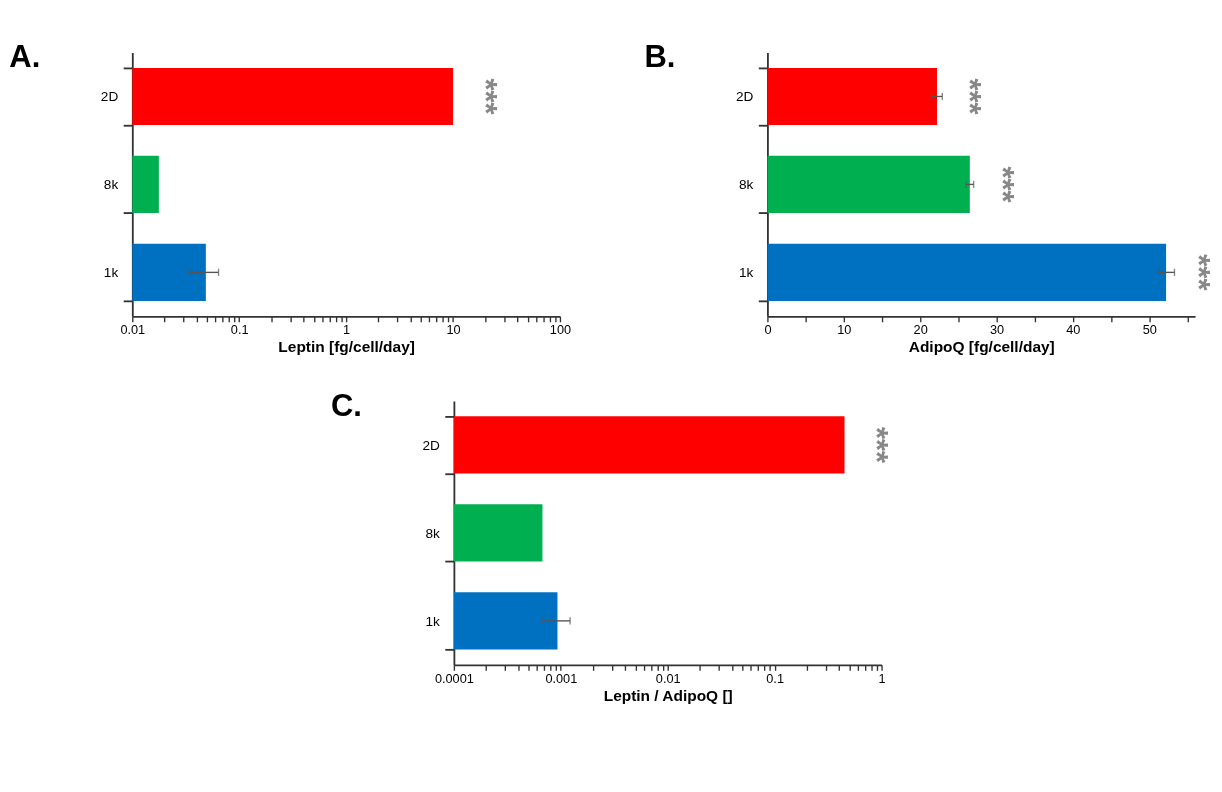 This screenshot has height=792, width=1222. What do you see at coordinates (920, 330) in the screenshot?
I see `x-tick-label: 20` at bounding box center [920, 330].